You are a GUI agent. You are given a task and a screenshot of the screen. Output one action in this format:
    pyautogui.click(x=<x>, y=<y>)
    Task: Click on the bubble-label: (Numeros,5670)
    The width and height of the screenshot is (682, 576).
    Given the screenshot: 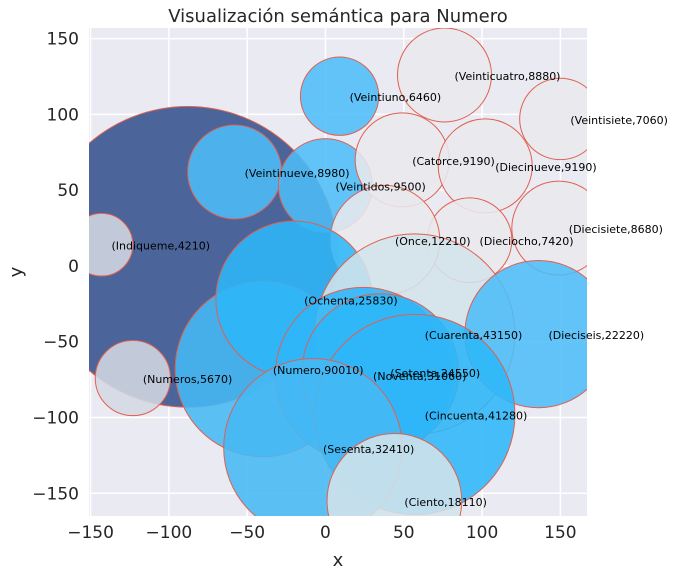 What is the action you would take?
    pyautogui.click(x=188, y=379)
    